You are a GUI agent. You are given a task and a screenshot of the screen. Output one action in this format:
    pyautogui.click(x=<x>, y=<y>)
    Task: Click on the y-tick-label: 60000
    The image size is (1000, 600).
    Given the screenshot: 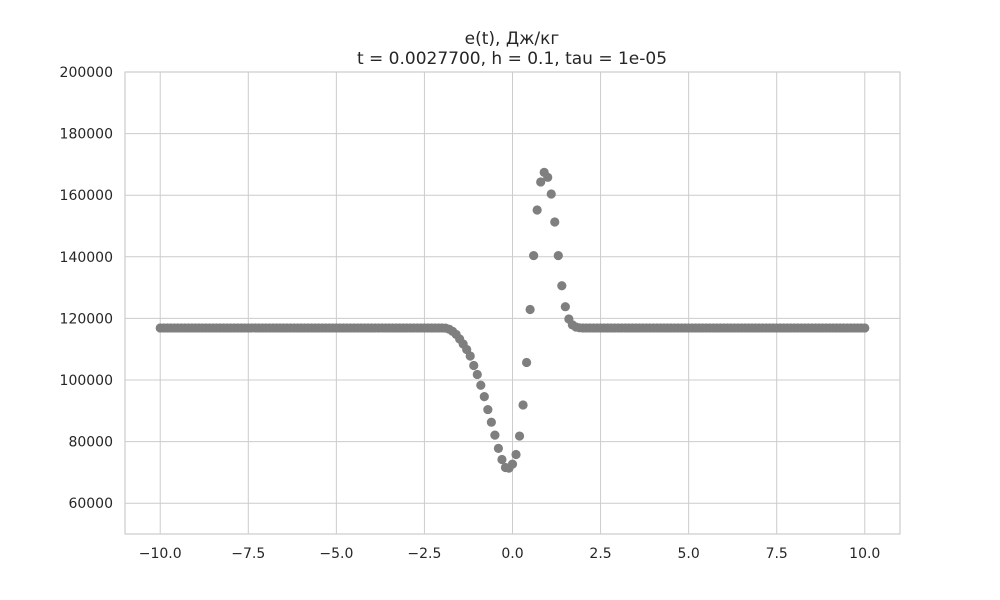 What is the action you would take?
    pyautogui.click(x=90, y=504)
    